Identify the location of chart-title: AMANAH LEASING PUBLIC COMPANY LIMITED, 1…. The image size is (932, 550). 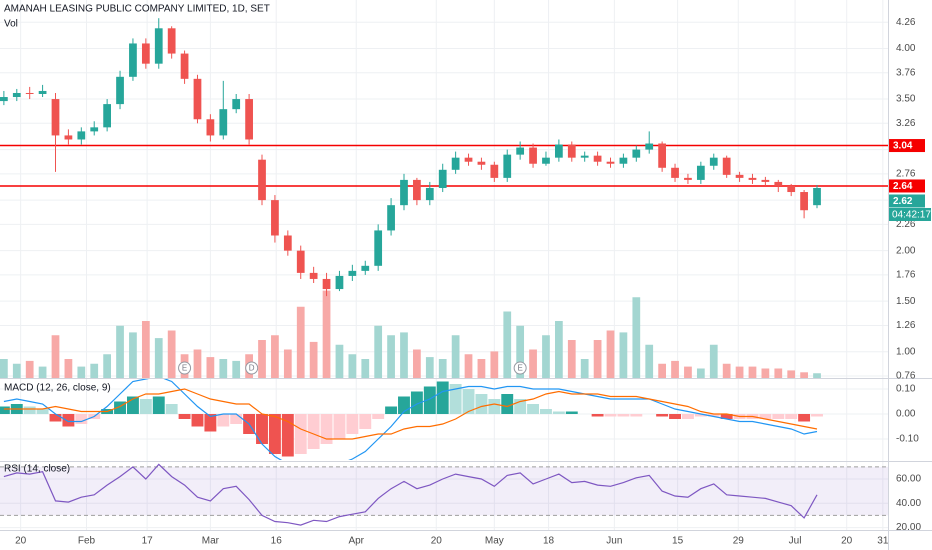
(137, 9).